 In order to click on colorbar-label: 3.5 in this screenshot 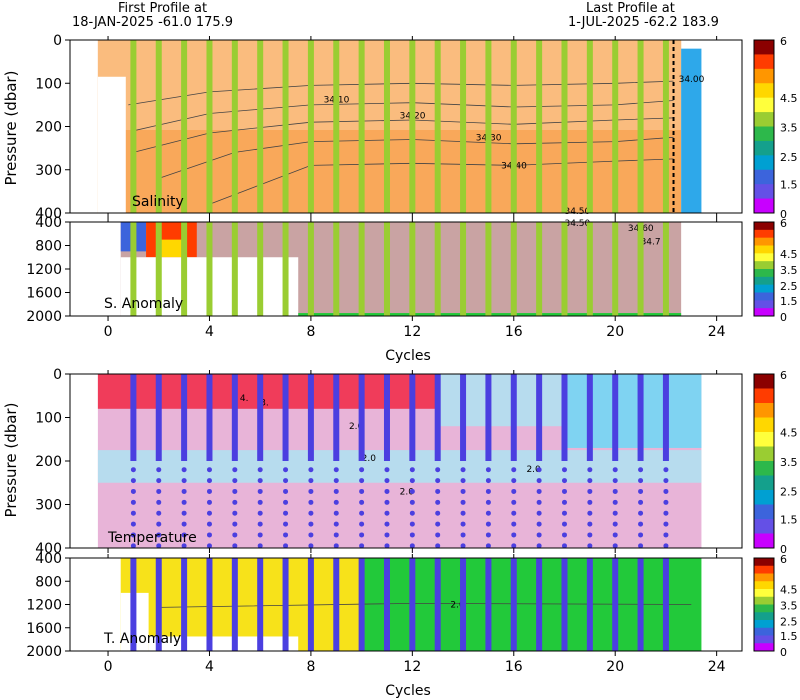, I will do `click(789, 128)`.